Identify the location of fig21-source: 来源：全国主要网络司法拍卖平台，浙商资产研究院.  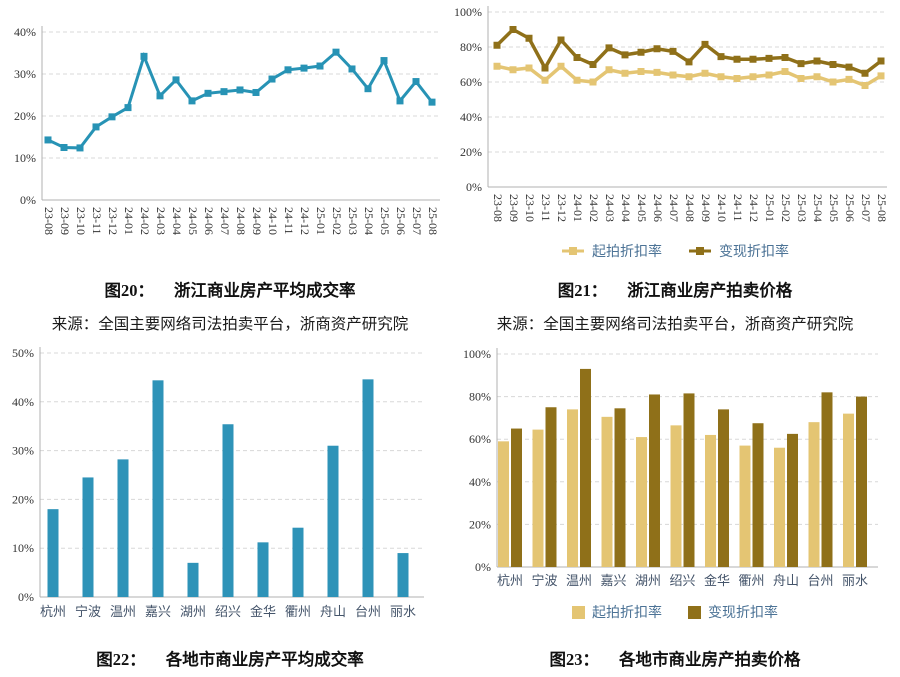
(675, 324).